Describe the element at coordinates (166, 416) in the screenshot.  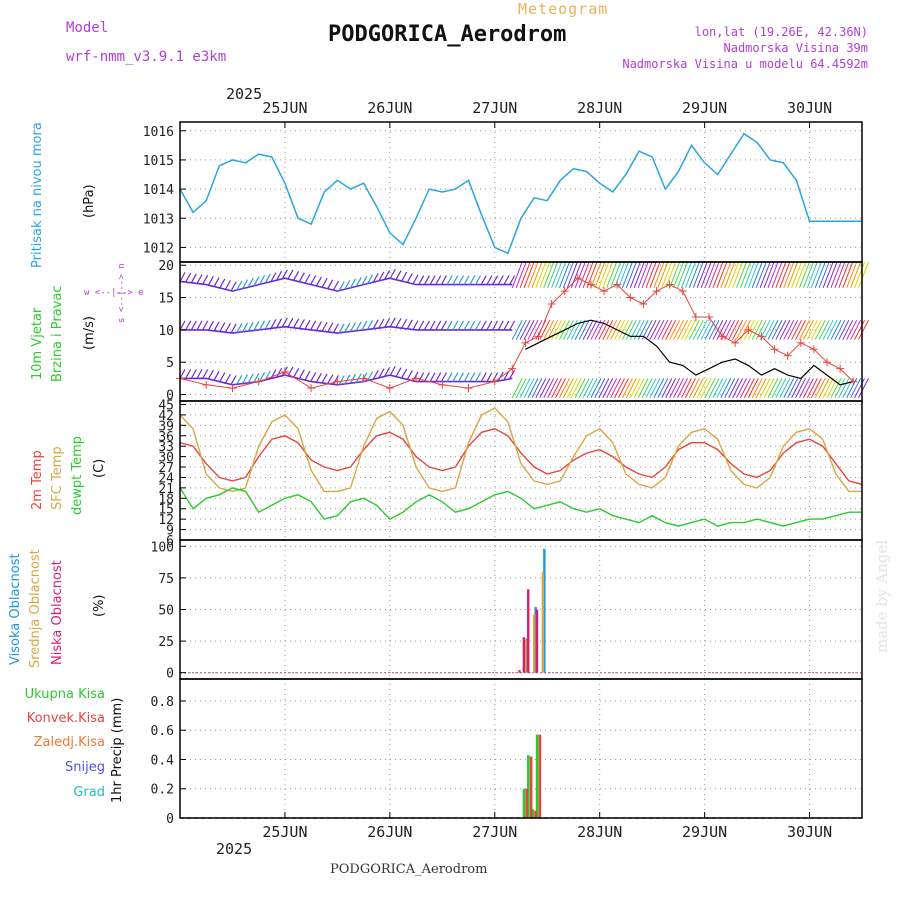
I see `y-tick-label: 42` at that location.